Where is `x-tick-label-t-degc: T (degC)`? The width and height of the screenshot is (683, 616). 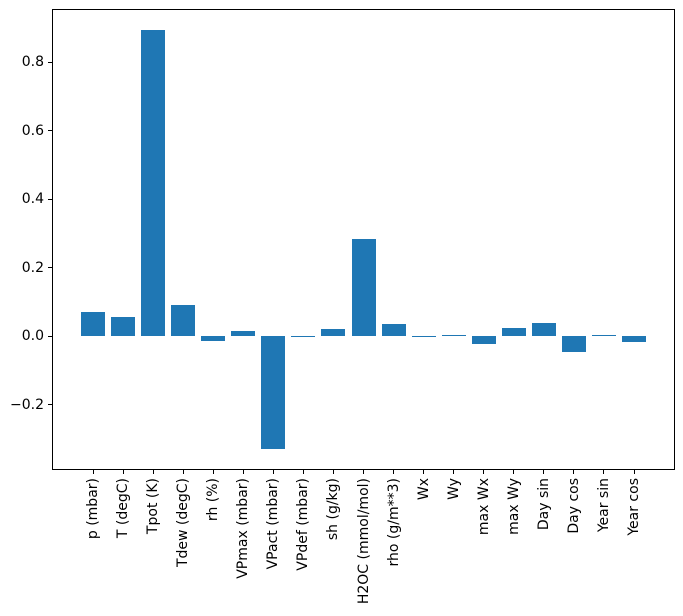
x-tick-label-t-degc: T (degC) is located at coordinates (123, 508).